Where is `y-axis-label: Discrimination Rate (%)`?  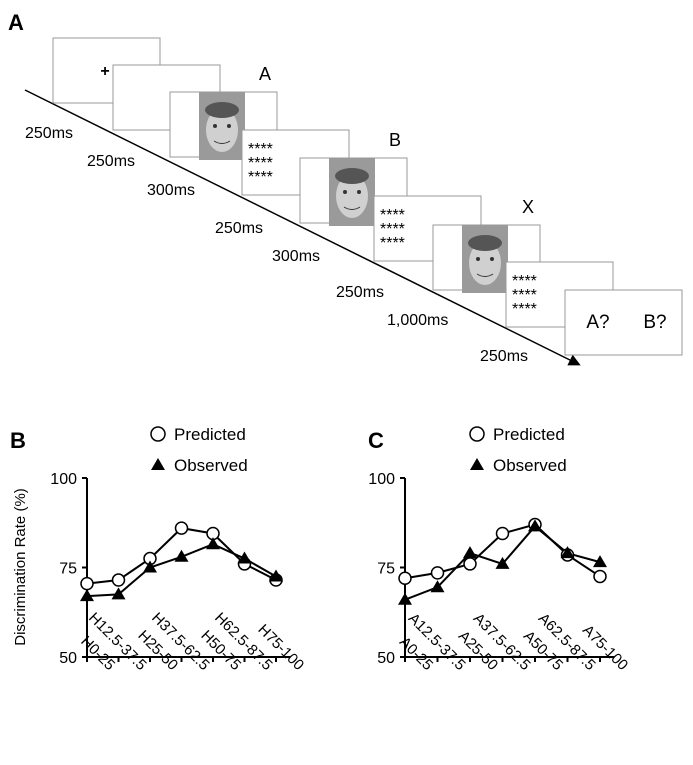
y-axis-label: Discrimination Rate (%) is located at coordinates (20, 567).